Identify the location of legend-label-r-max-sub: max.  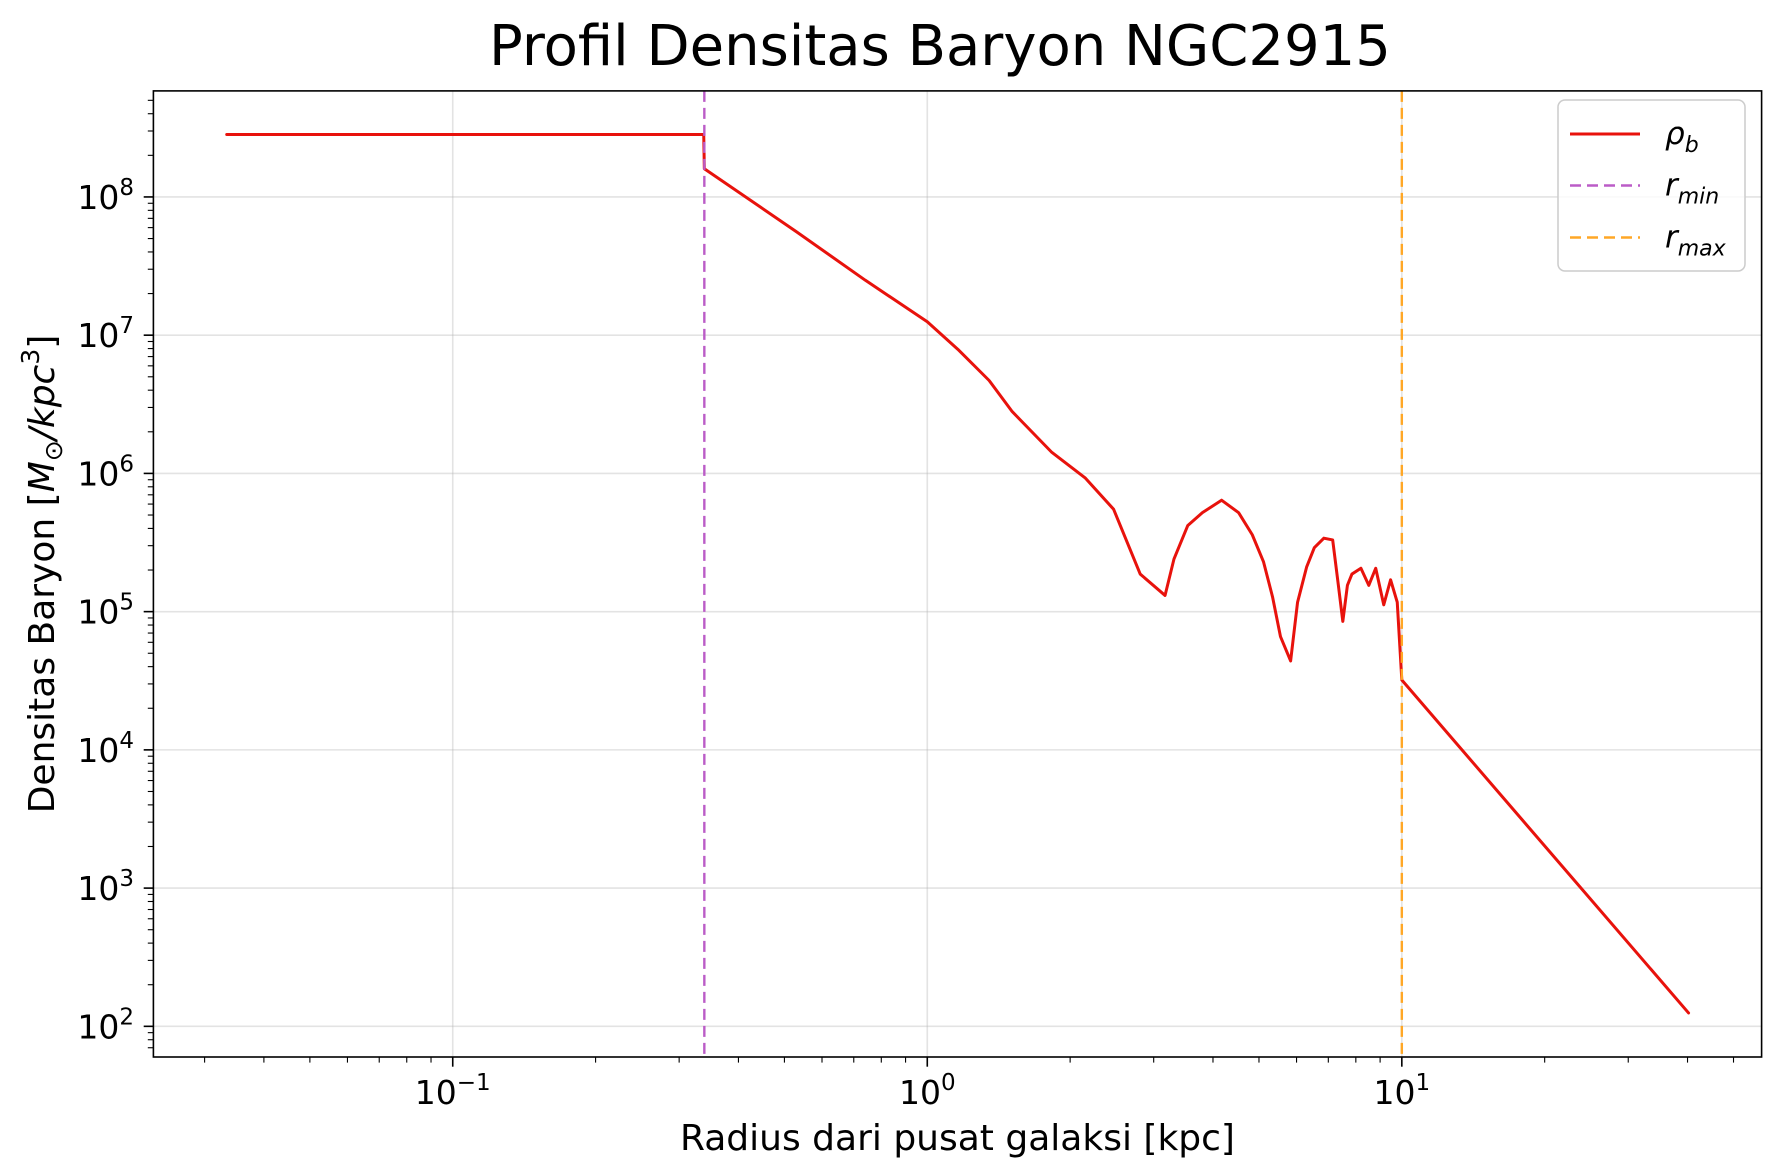
(1702, 249).